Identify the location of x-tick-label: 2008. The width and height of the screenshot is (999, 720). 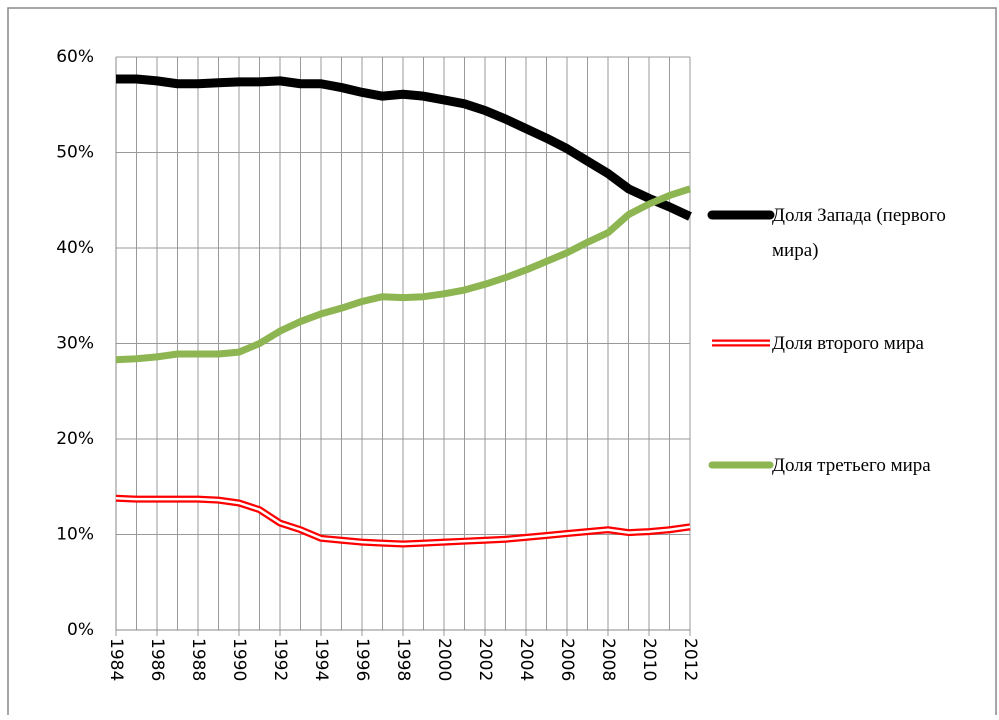
(608, 659).